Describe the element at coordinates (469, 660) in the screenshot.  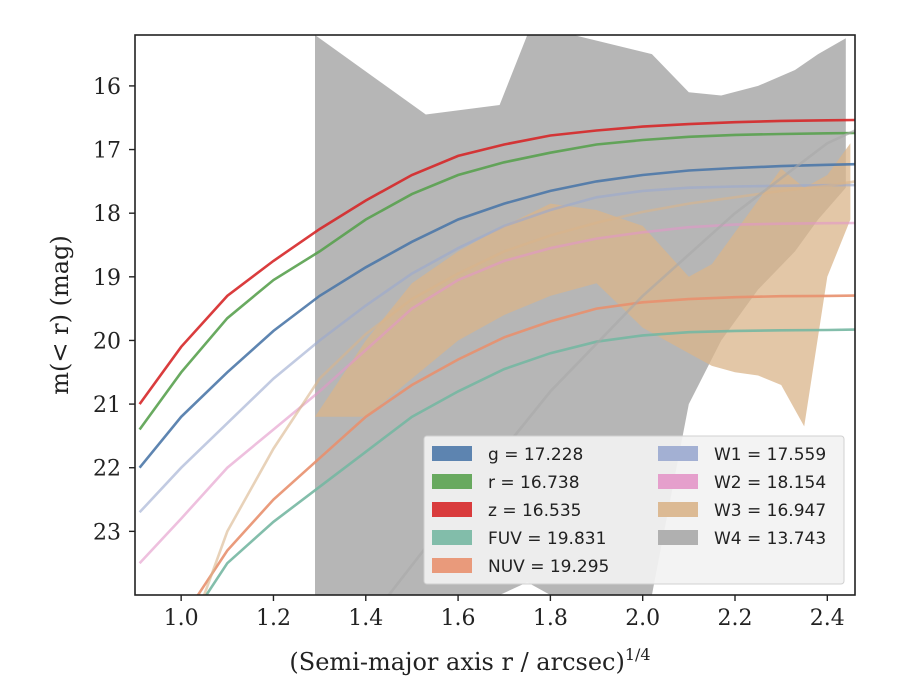
I see `x-axis-label: (Semi-major axis r / arcsec)1/4` at that location.